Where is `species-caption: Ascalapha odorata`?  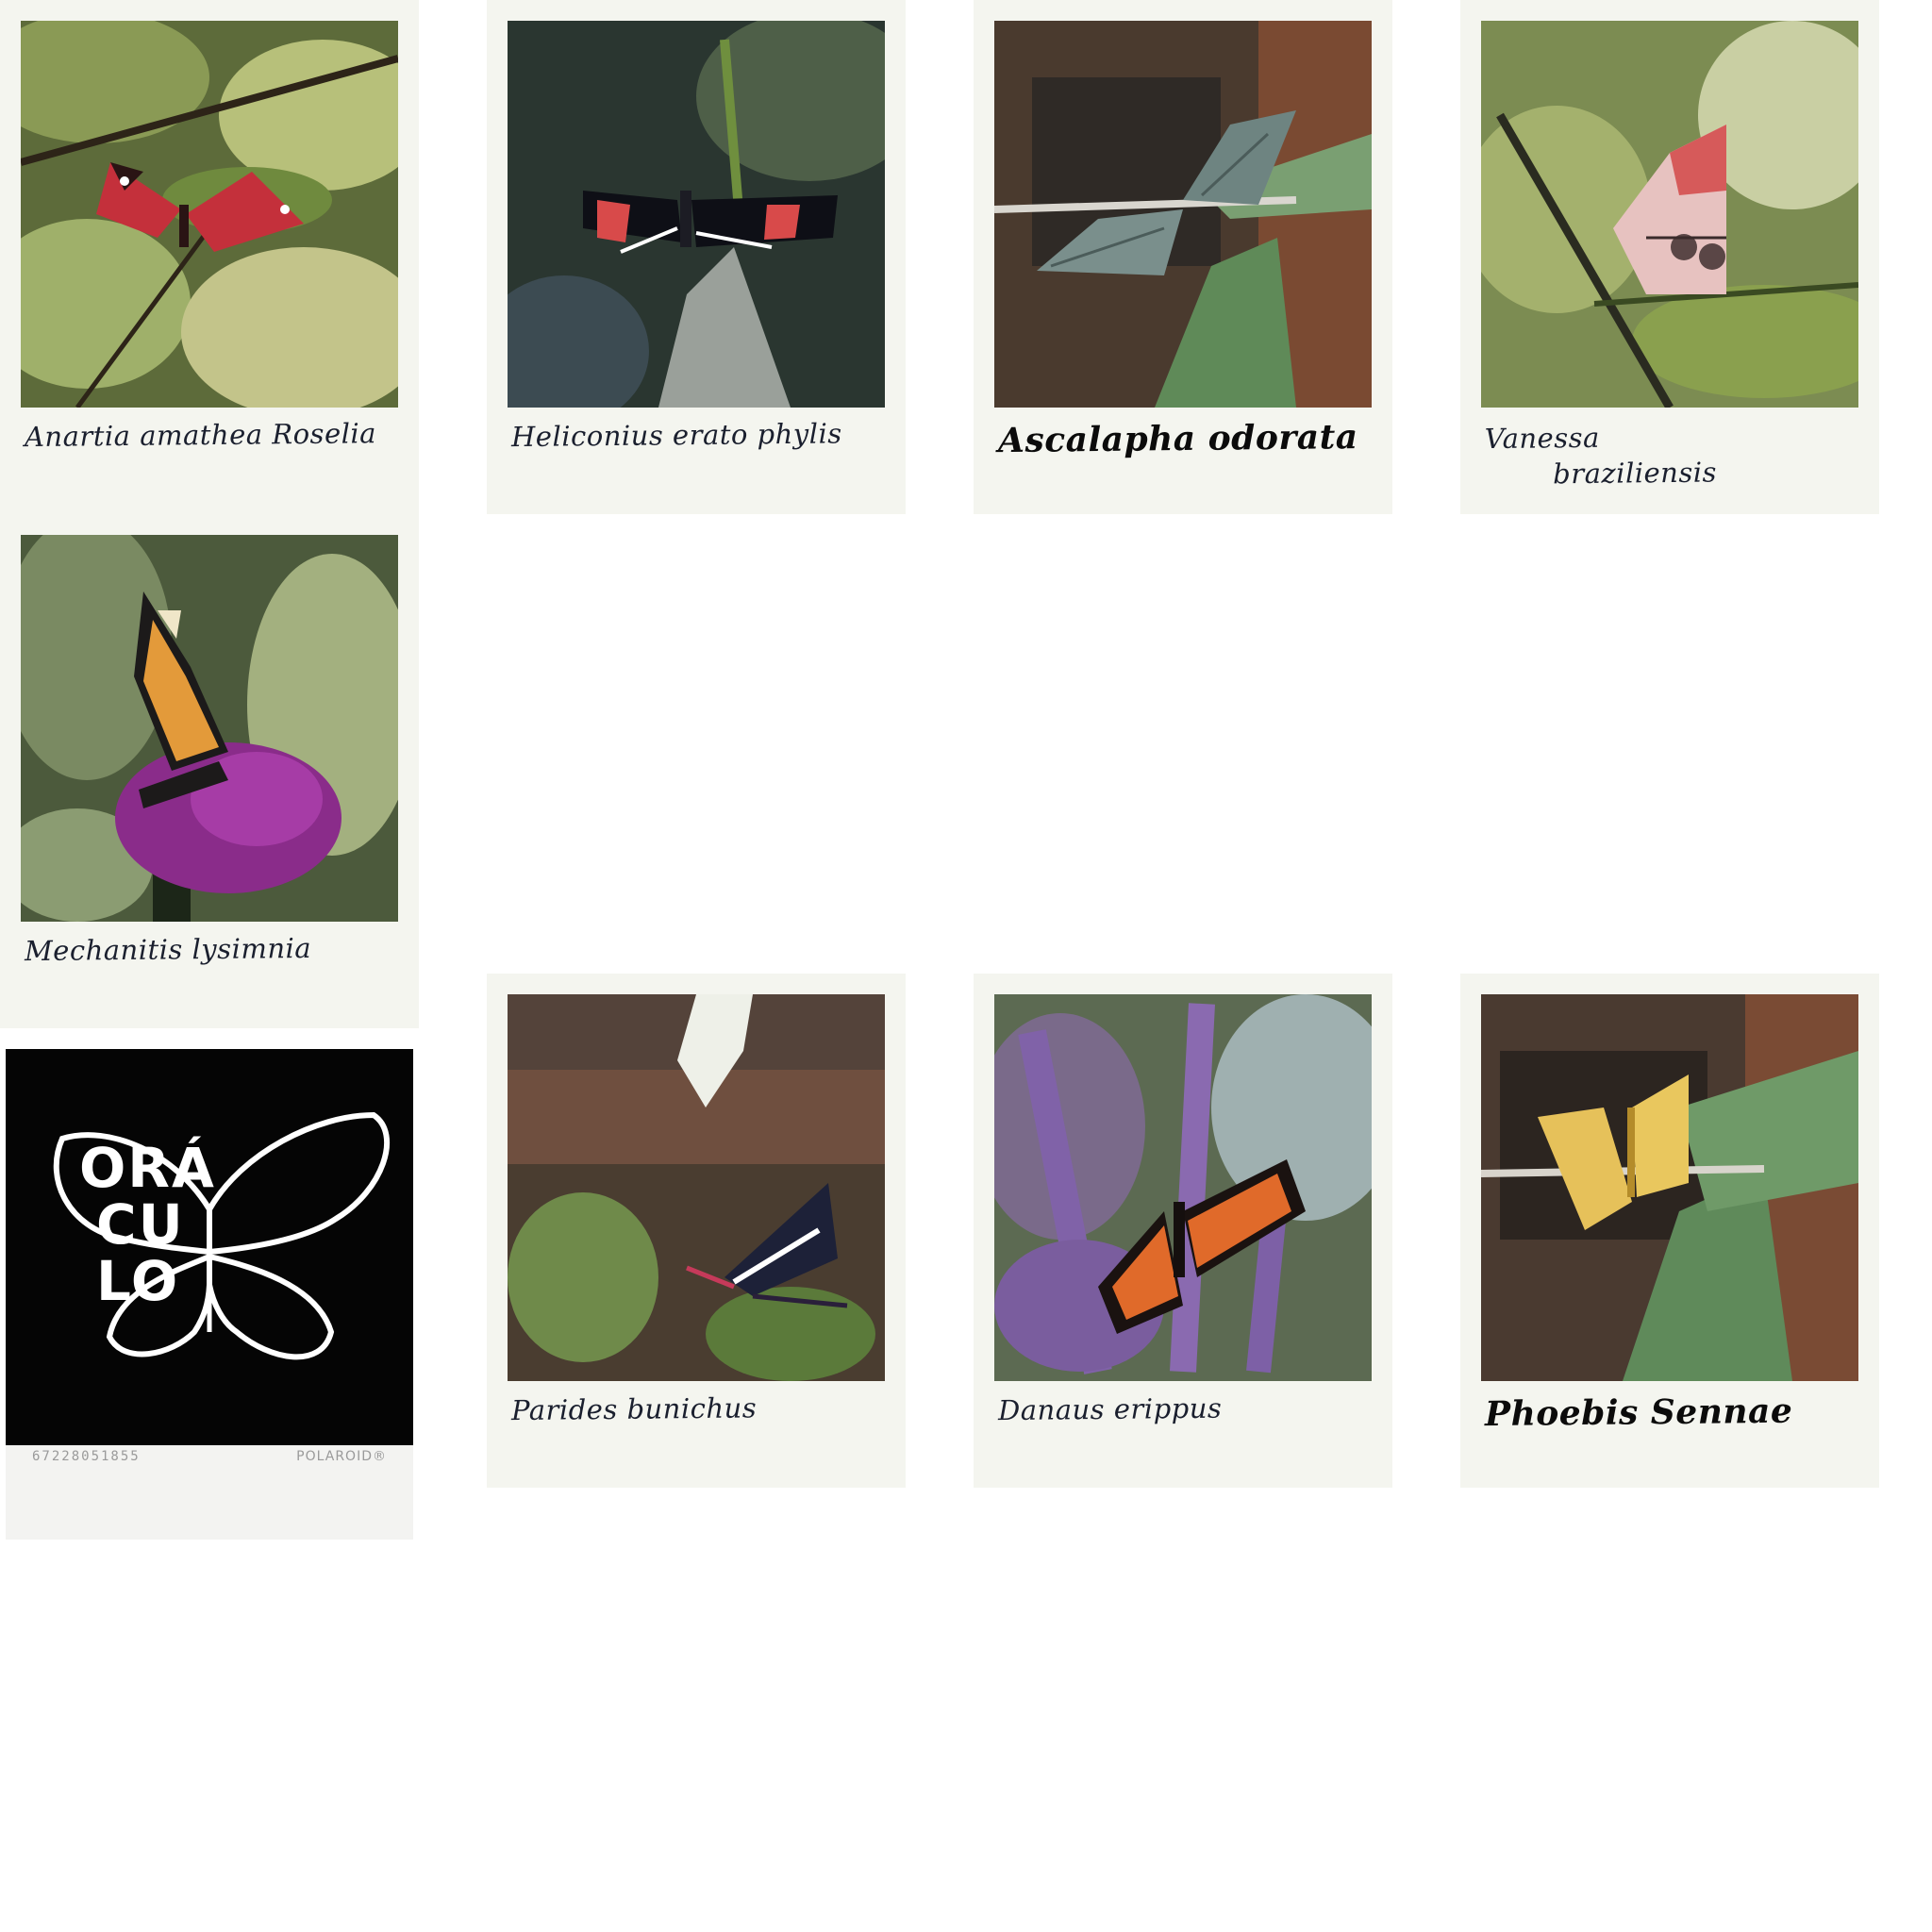
species-caption: Ascalapha odorata is located at coordinates (1177, 439).